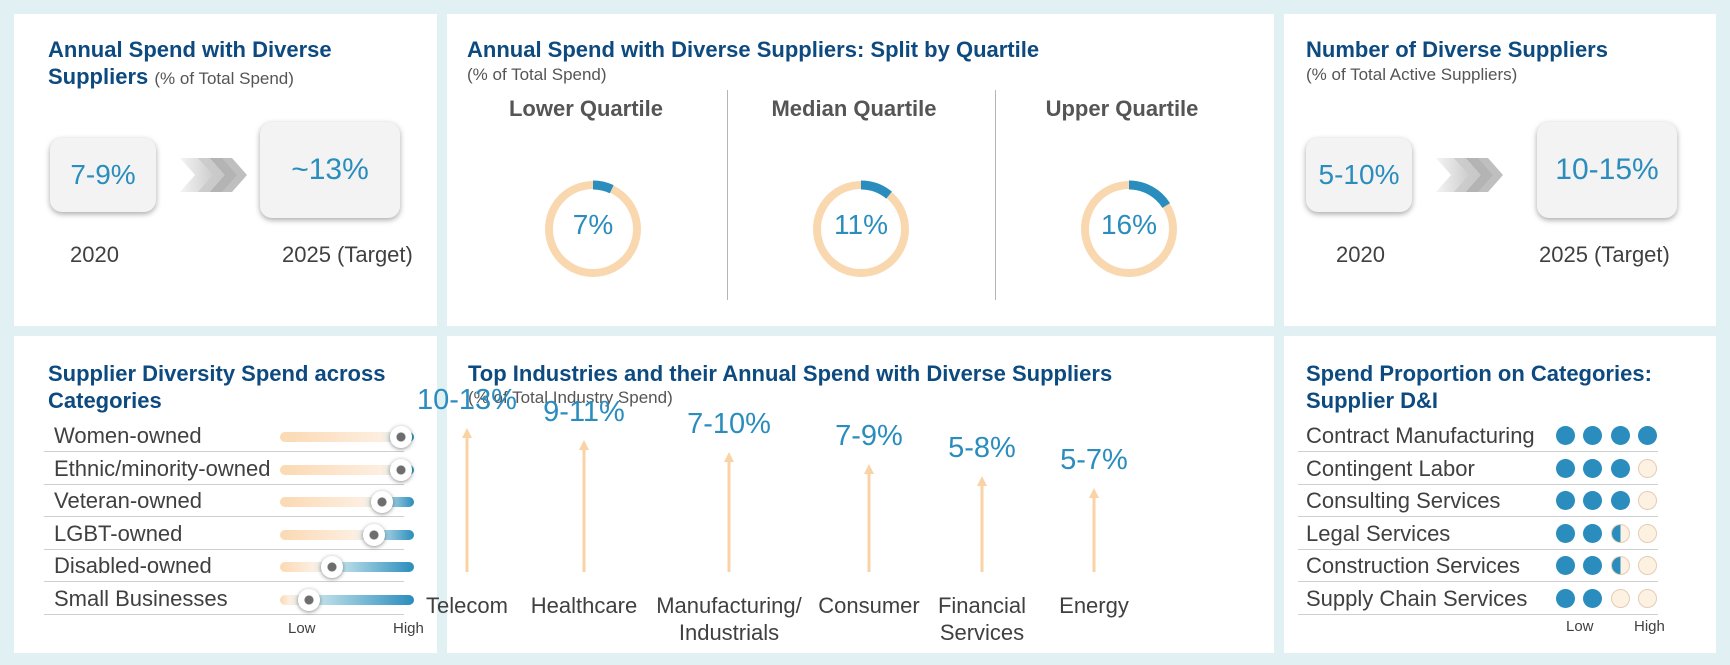 Image resolution: width=1730 pixels, height=665 pixels. Describe the element at coordinates (408, 628) in the screenshot. I see `categories-high-label: High` at that location.